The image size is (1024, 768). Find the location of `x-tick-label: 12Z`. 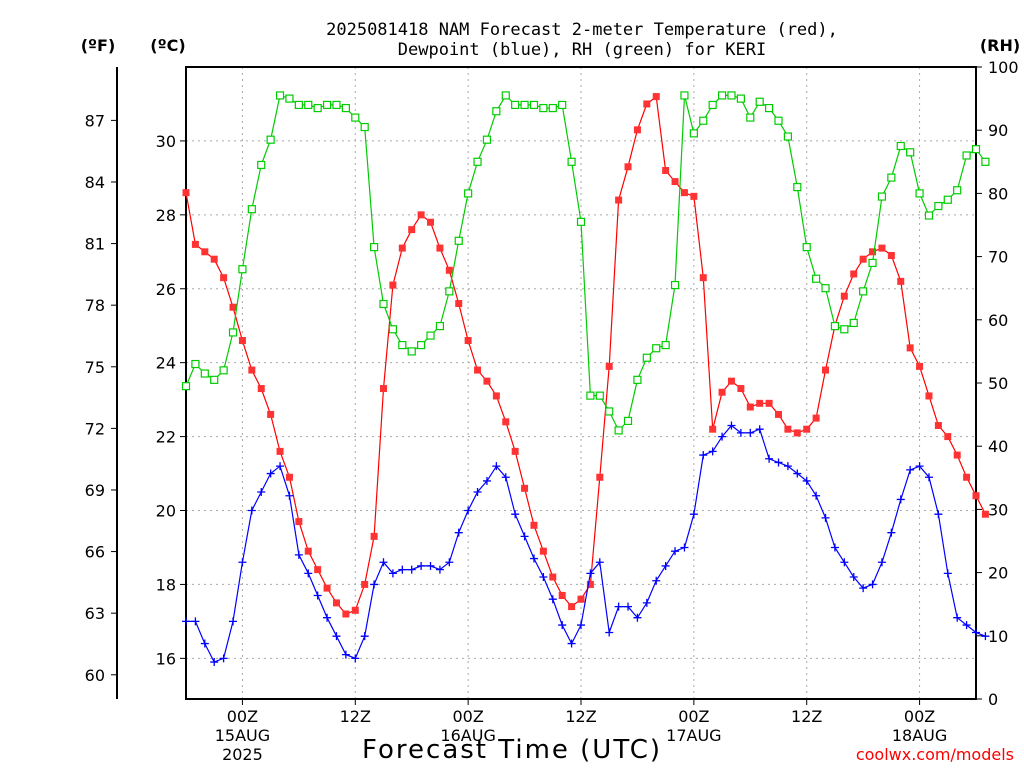

x-tick-label: 12Z is located at coordinates (580, 716).